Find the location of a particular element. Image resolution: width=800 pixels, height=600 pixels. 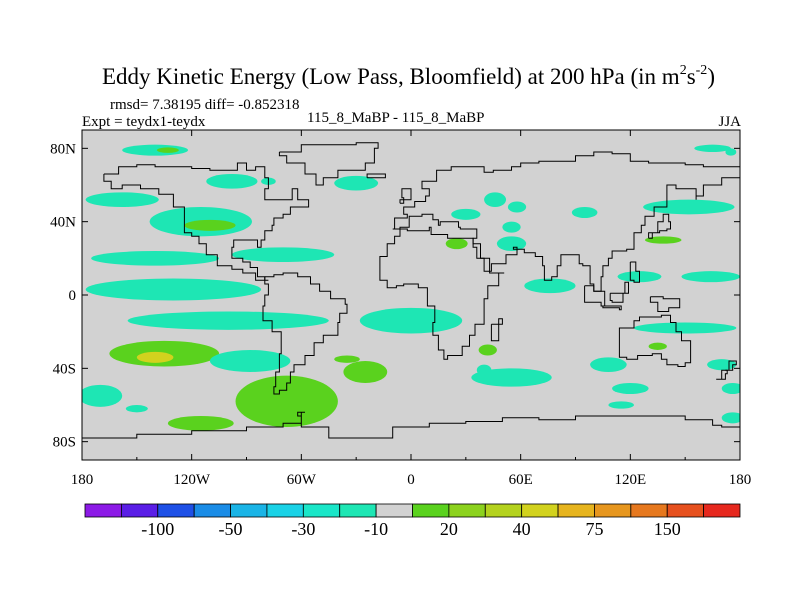

x-tick-label: 60E is located at coordinates (521, 480).